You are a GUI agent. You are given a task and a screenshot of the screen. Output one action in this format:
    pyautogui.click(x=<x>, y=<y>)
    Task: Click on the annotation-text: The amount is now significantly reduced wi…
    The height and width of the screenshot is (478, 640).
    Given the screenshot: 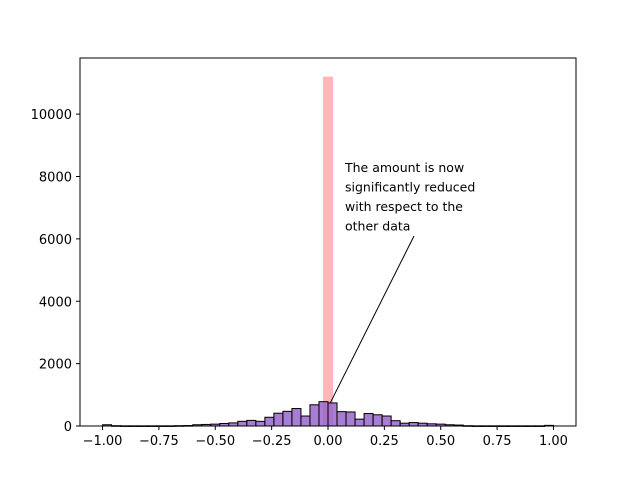 What is the action you would take?
    pyautogui.click(x=409, y=197)
    